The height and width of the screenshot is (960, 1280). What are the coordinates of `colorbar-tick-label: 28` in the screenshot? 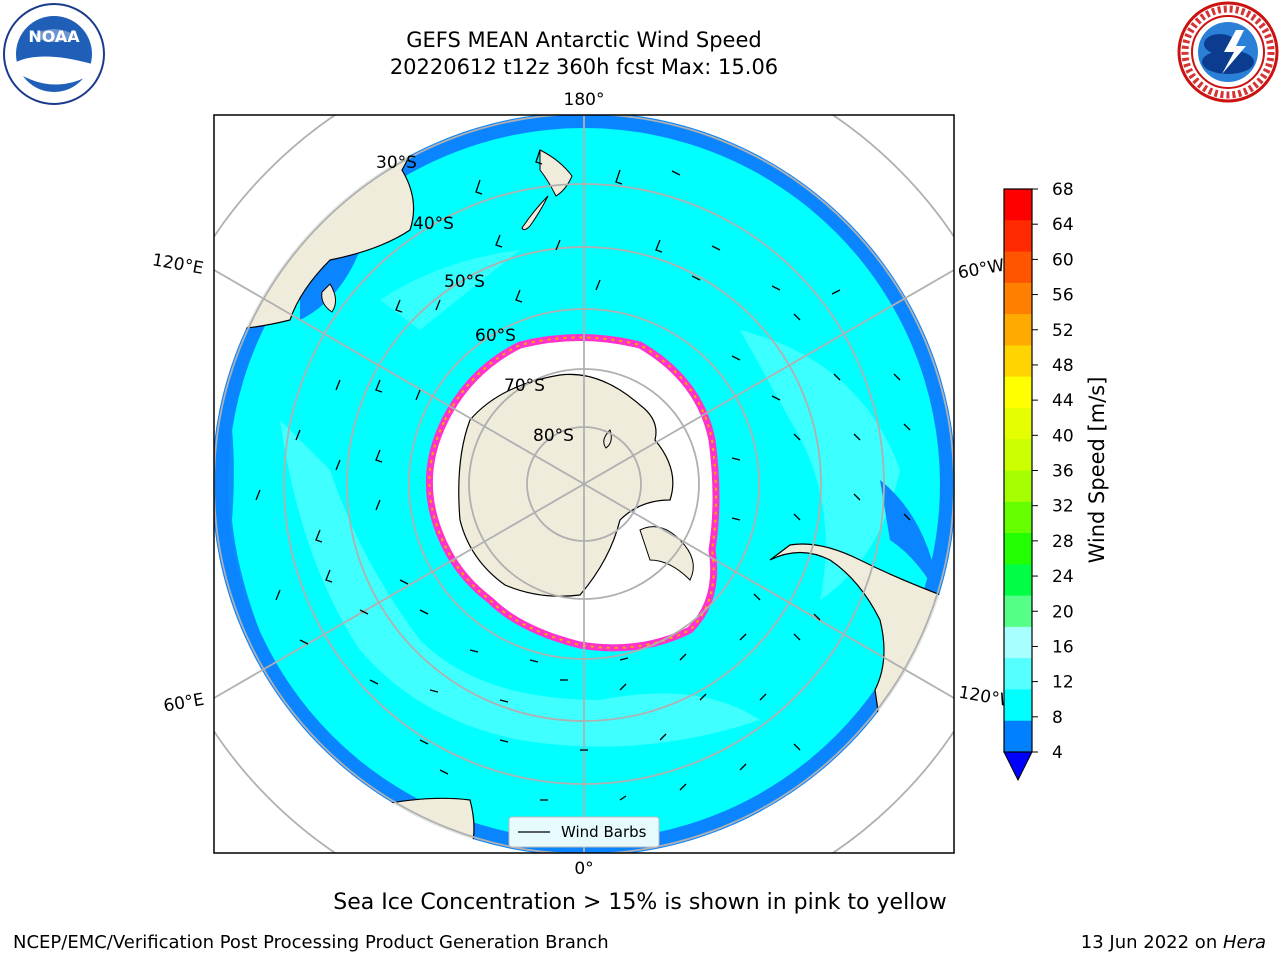 It's located at (1063, 542).